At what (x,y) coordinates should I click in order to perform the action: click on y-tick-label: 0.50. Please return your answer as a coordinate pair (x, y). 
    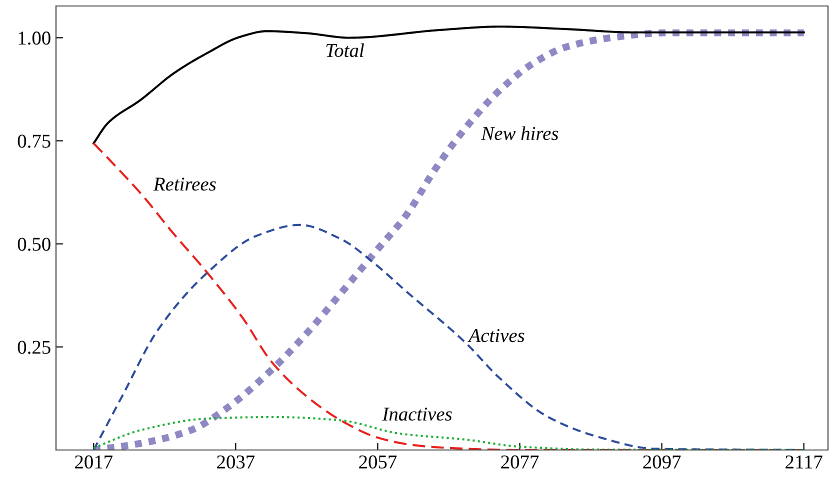
    Looking at the image, I should click on (34, 244).